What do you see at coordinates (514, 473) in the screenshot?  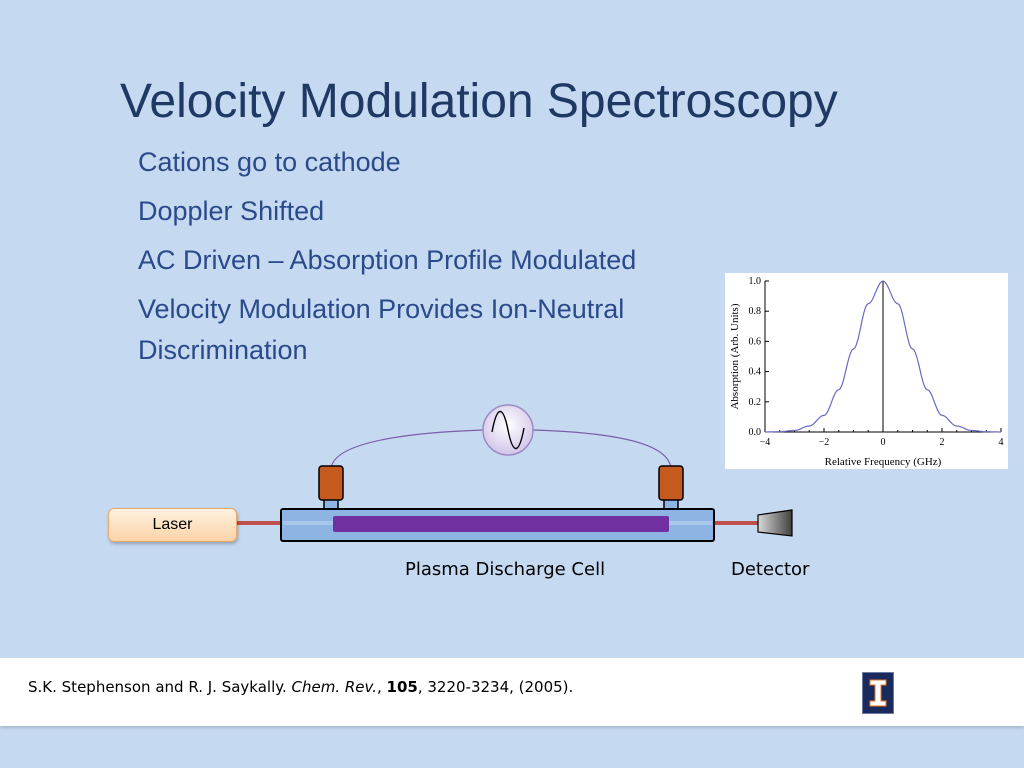 I see `experiment-diagram` at bounding box center [514, 473].